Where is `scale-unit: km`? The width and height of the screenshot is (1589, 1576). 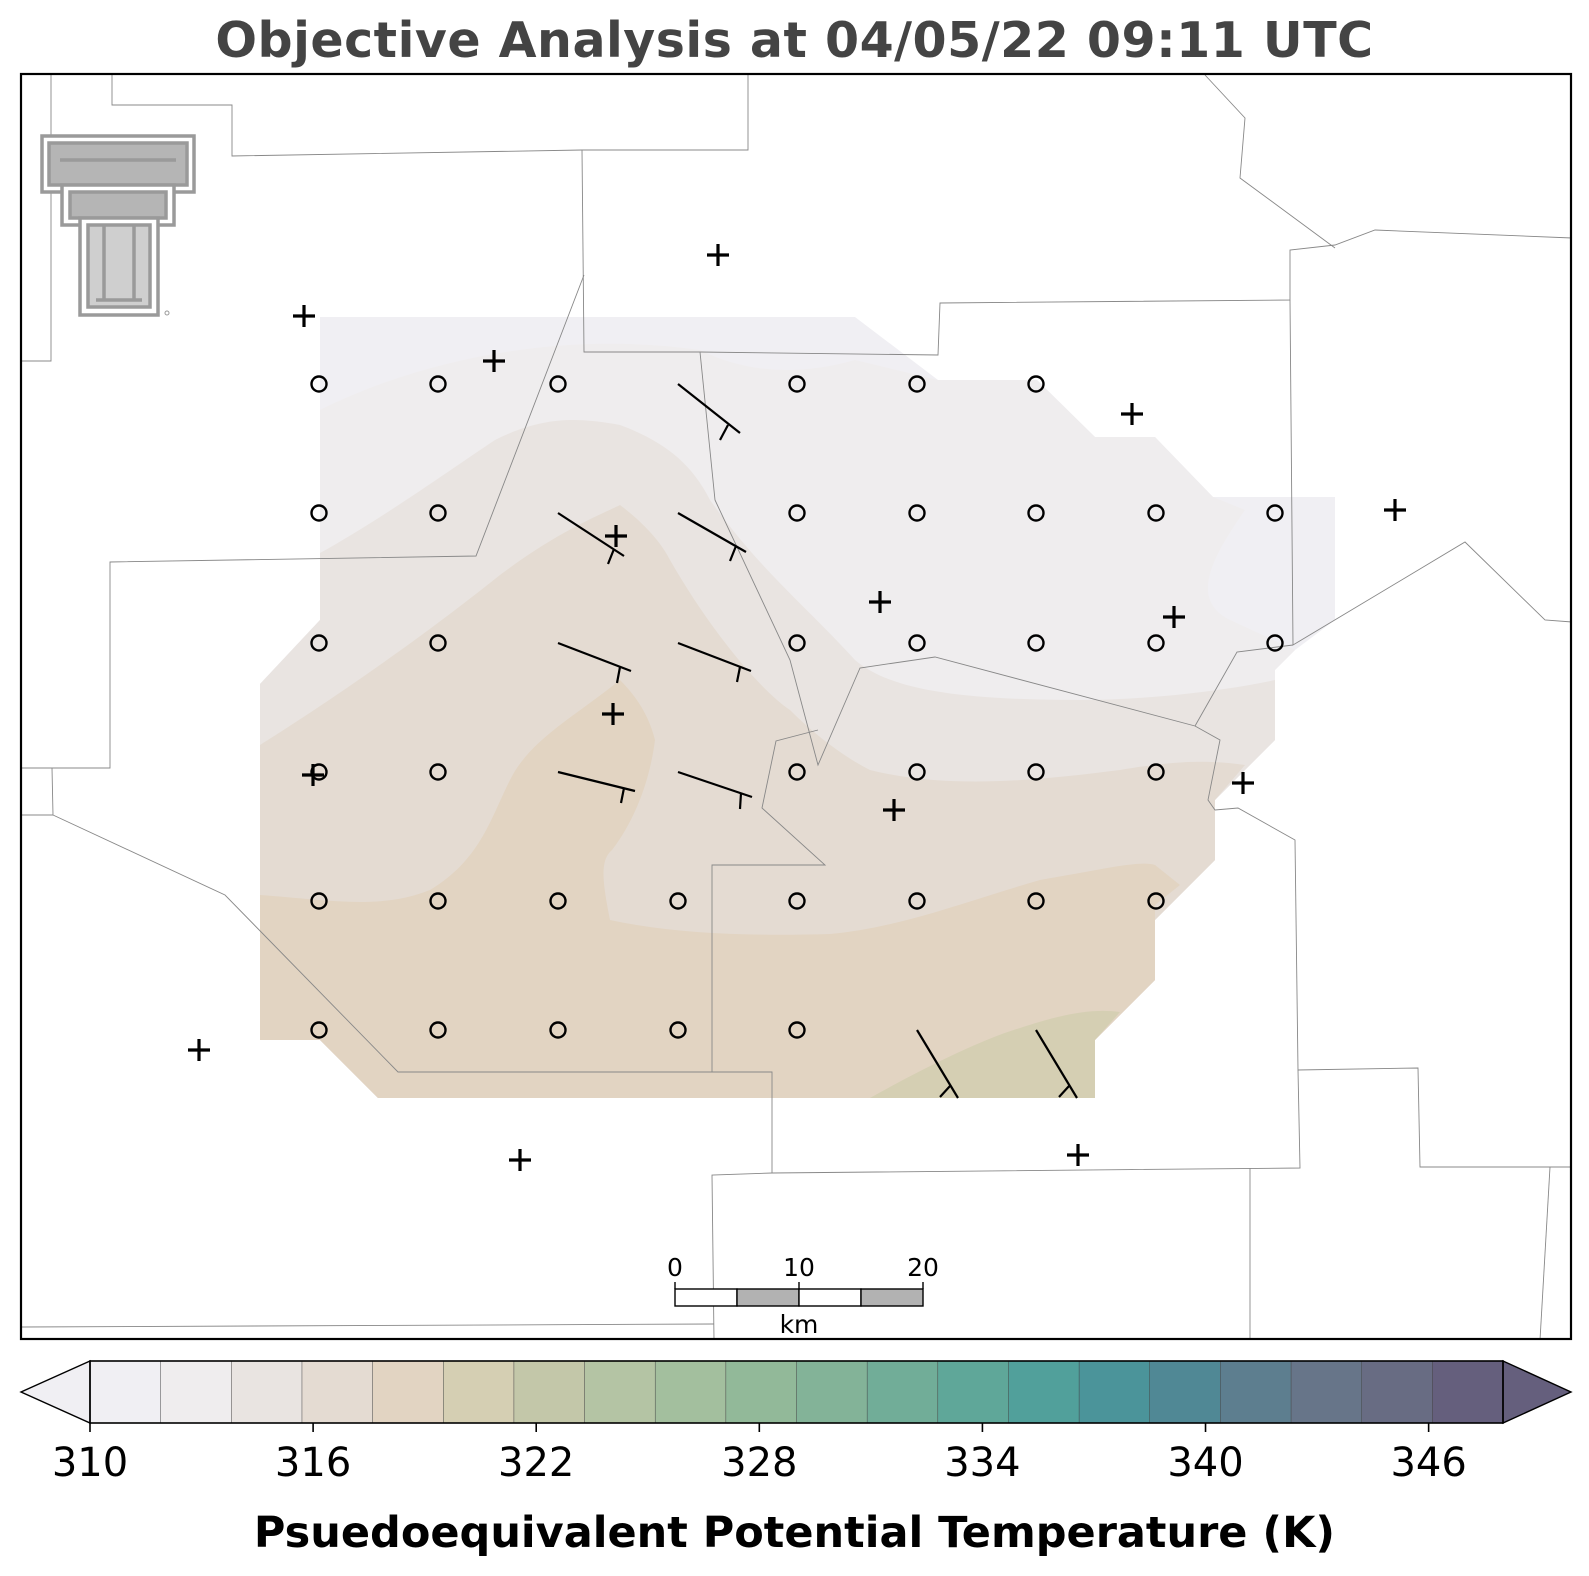
scale-unit: km is located at coordinates (799, 1324).